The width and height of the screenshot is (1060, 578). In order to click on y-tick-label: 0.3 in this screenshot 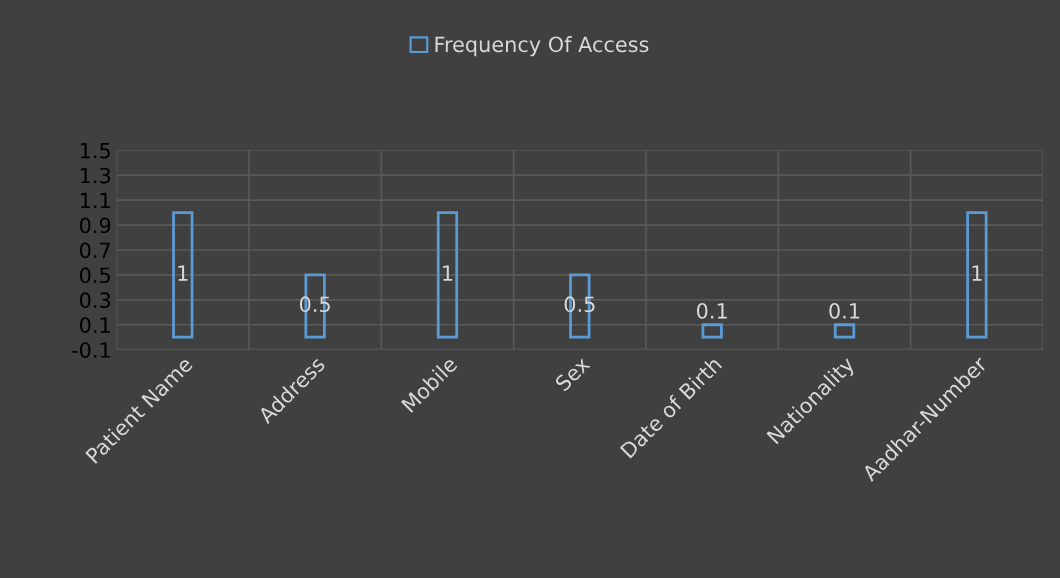, I will do `click(95, 300)`.